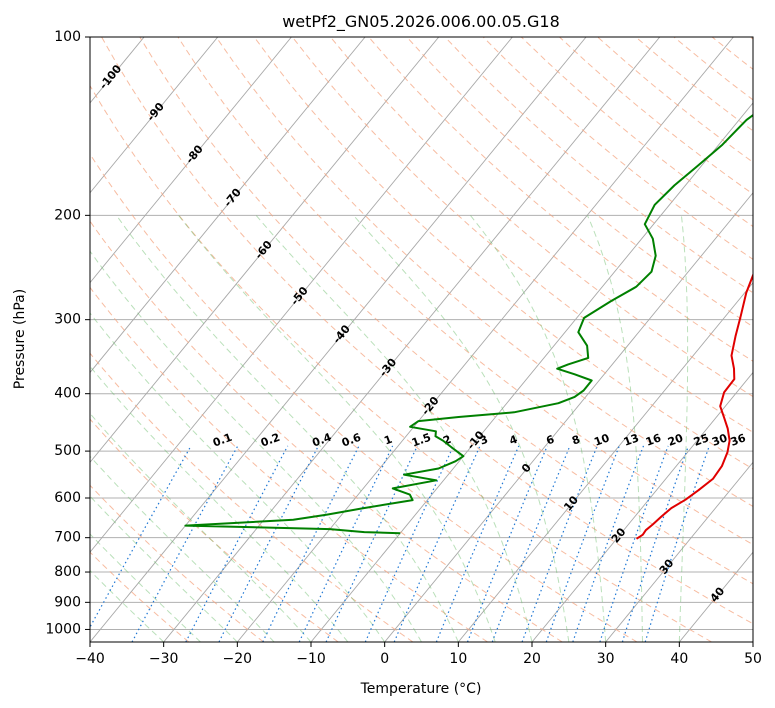 This screenshot has width=775, height=708. Describe the element at coordinates (238, 659) in the screenshot. I see `x-tick-label: −20` at that location.